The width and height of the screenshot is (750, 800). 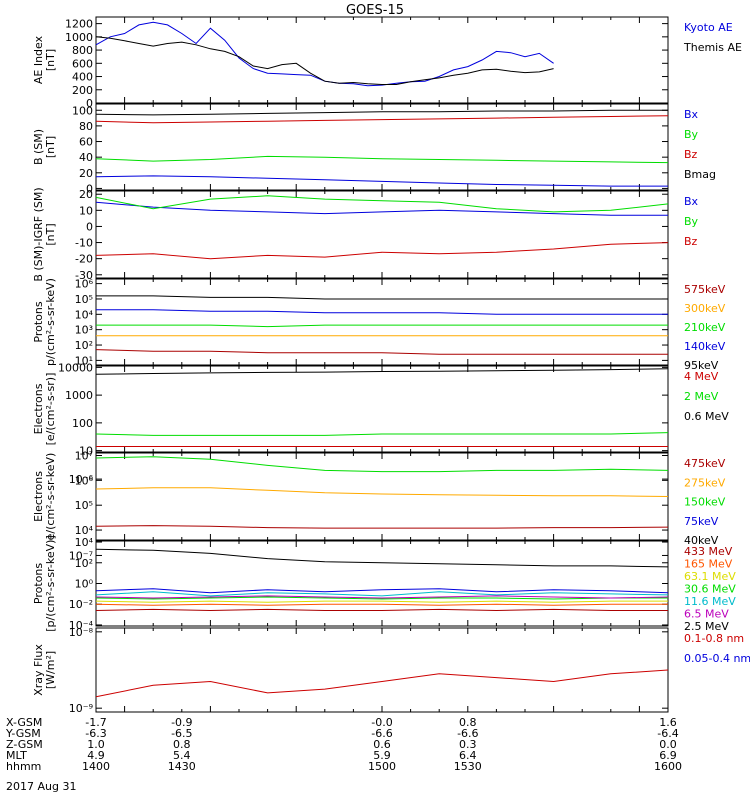 I want to click on footer-value: 4.9, so click(x=96, y=755).